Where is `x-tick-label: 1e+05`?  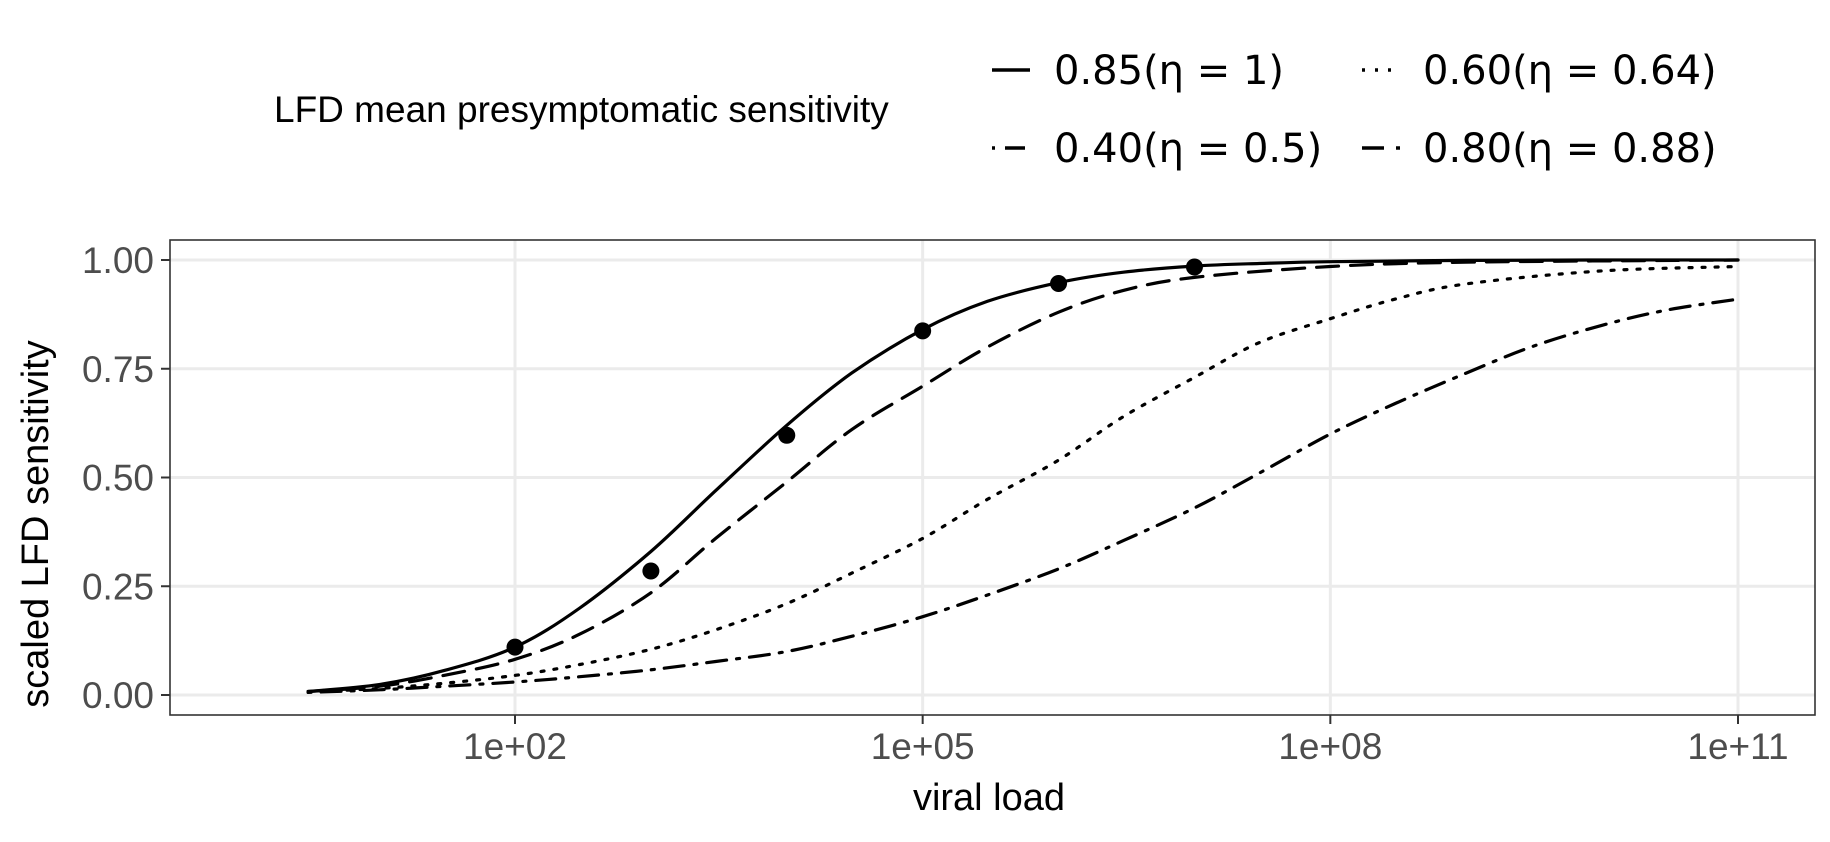
x-tick-label: 1e+05 is located at coordinates (923, 746).